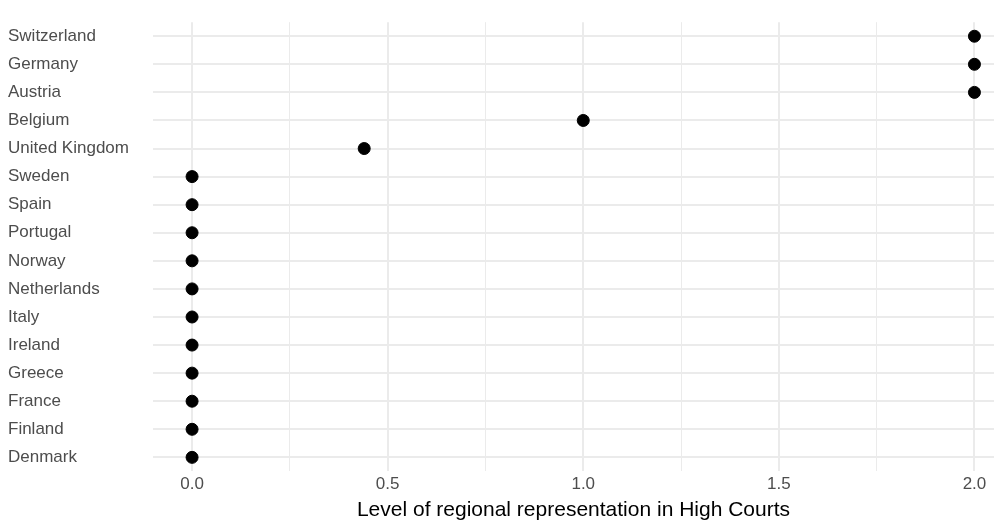  I want to click on y-tick-label: Netherlands, so click(54, 288).